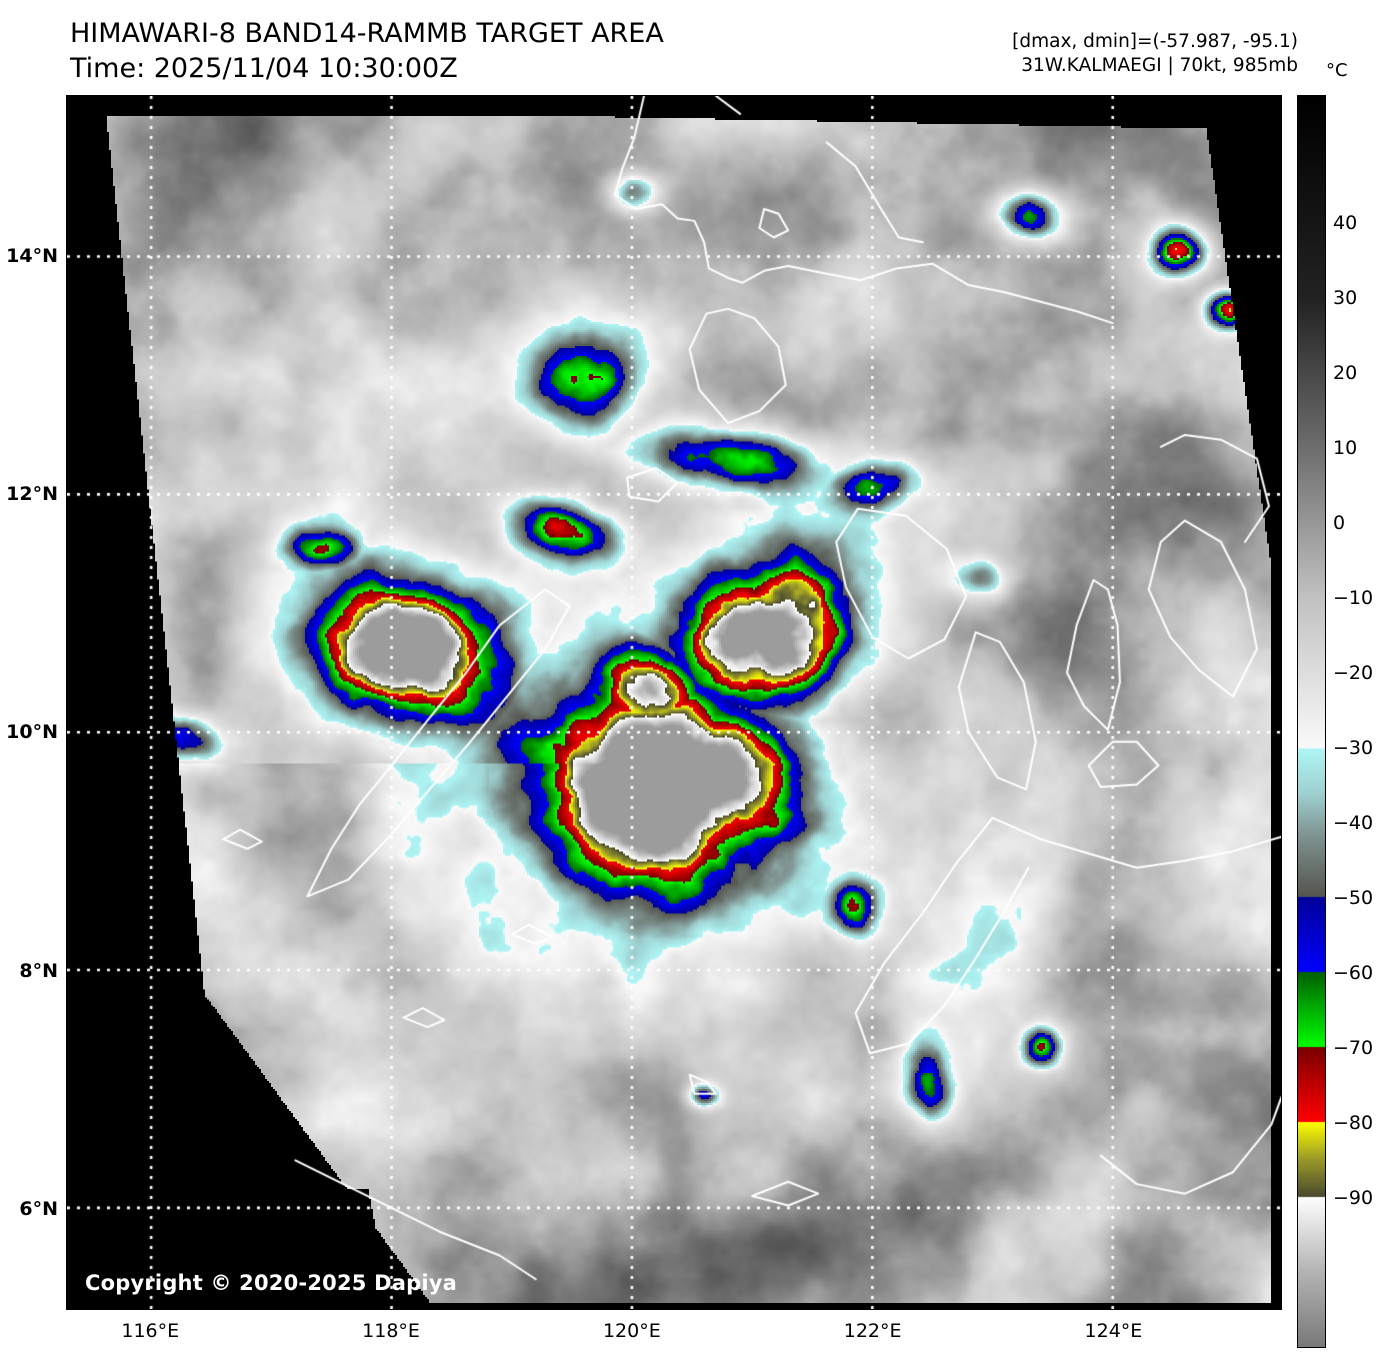  Describe the element at coordinates (1353, 822) in the screenshot. I see `colorbar-tick-minus40: −40` at that location.